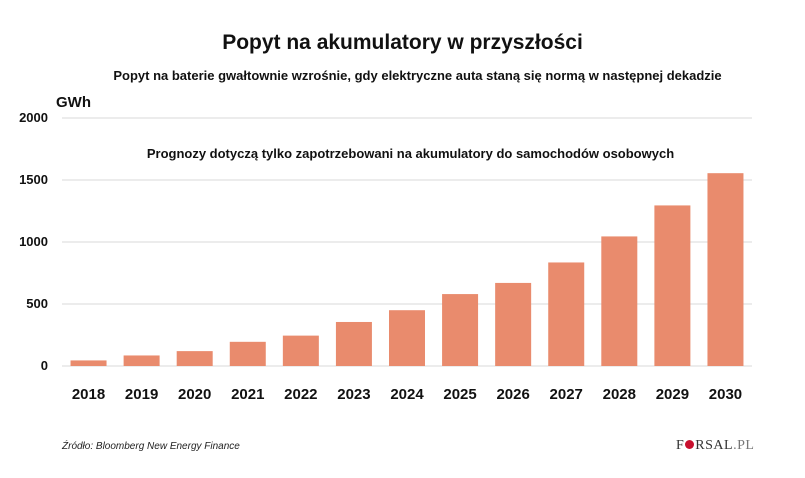 The height and width of the screenshot is (478, 805). What do you see at coordinates (459, 394) in the screenshot?
I see `x-tick-label: 2025` at bounding box center [459, 394].